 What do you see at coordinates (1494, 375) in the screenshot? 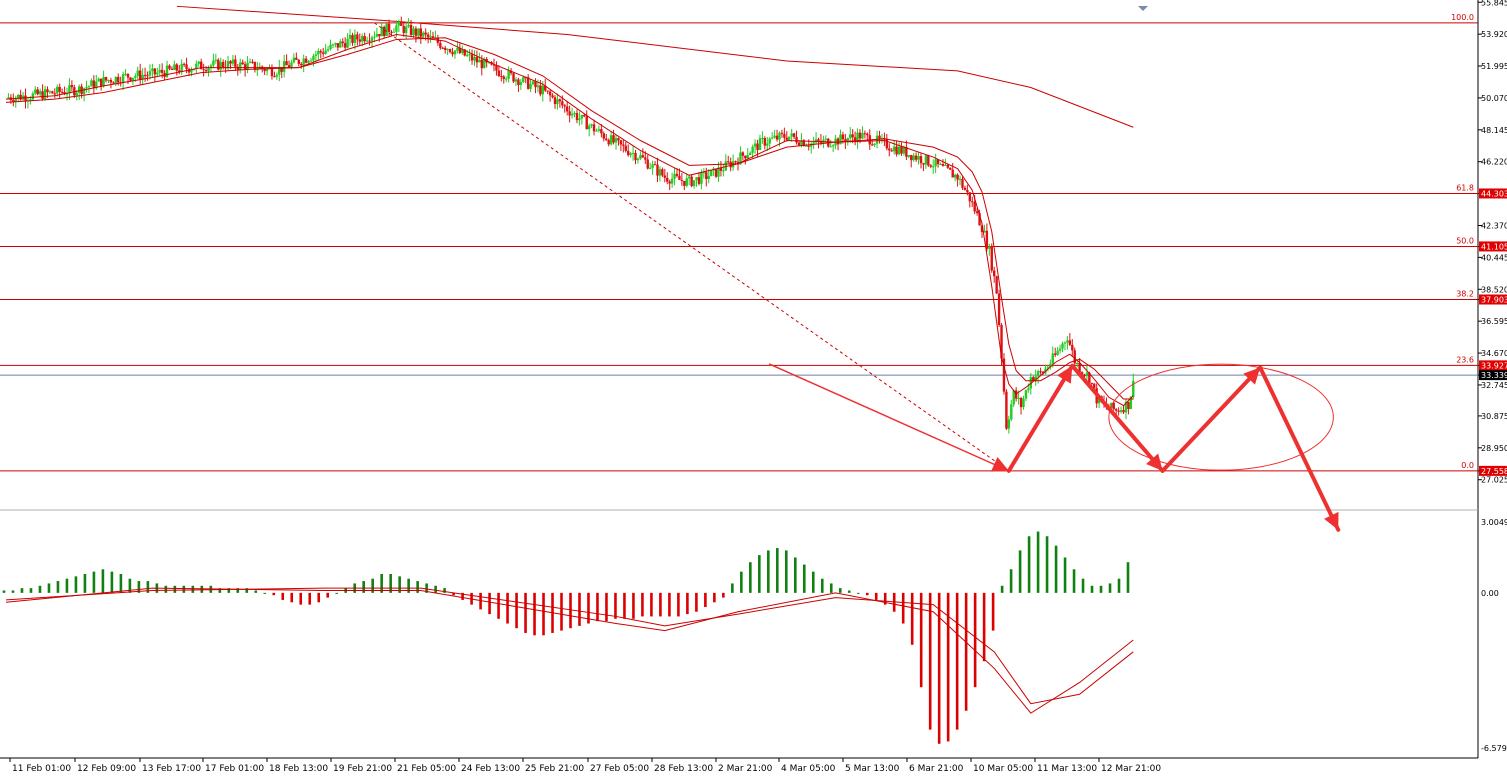
I see `current-price-label: 33.339` at bounding box center [1494, 375].